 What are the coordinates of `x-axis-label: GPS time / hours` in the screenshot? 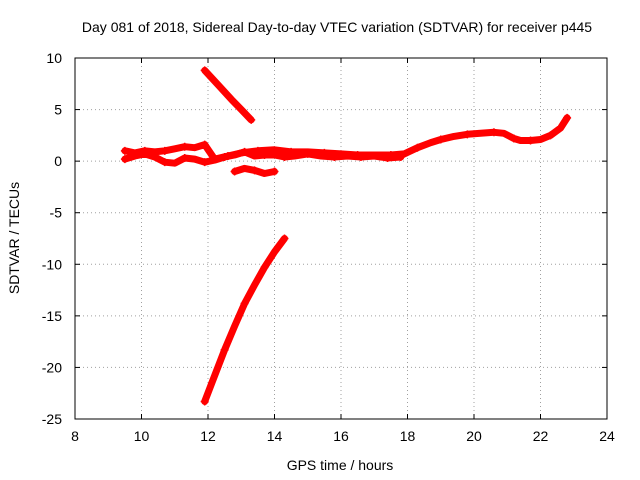 It's located at (340, 465).